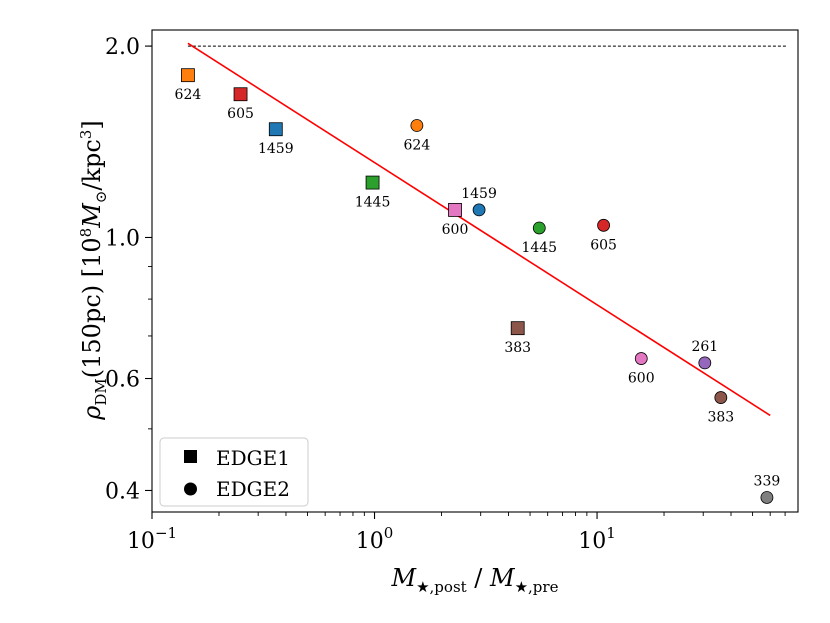 The height and width of the screenshot is (623, 830). What do you see at coordinates (597, 539) in the screenshot?
I see `x-tick-label: 10¹` at bounding box center [597, 539].